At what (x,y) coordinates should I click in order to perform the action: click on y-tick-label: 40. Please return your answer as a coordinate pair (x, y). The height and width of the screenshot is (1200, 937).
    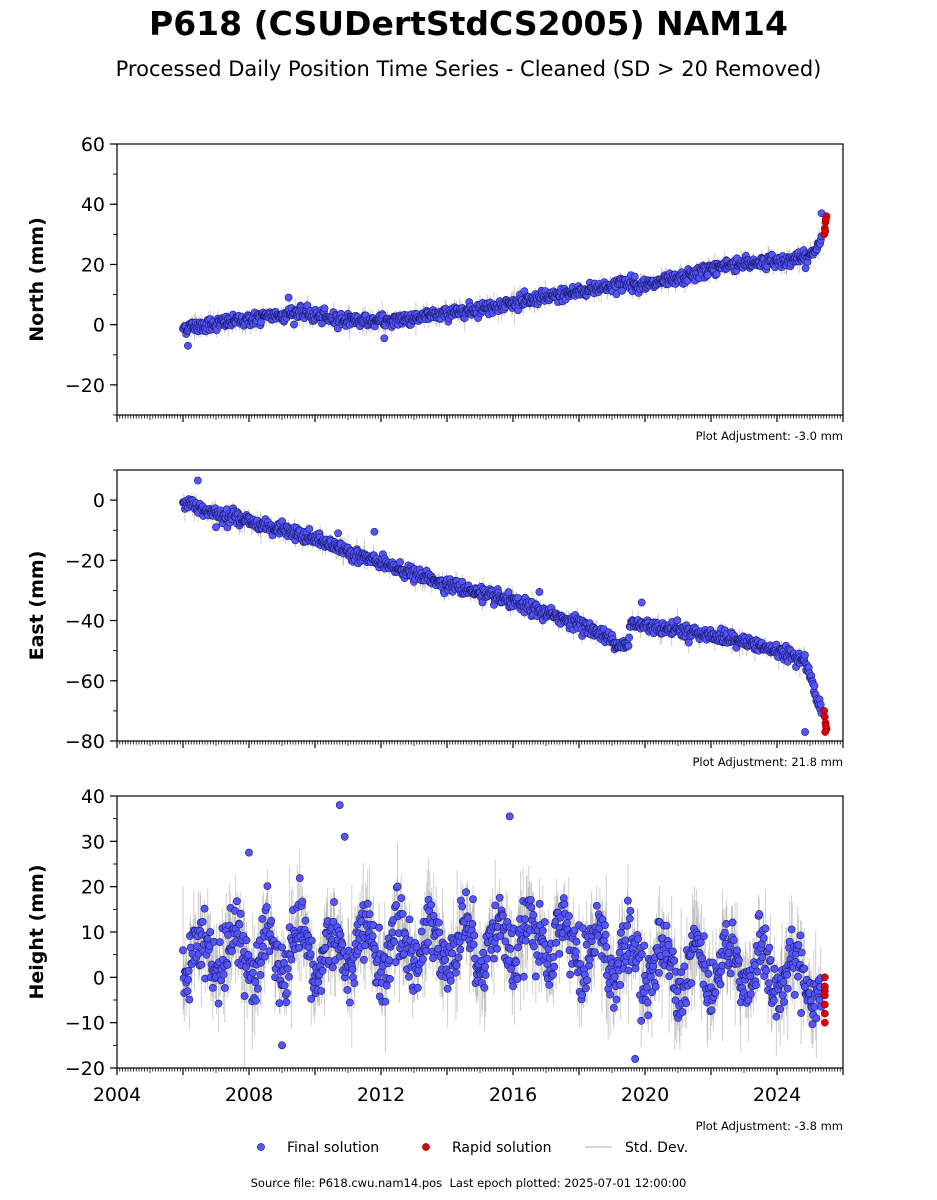
    Looking at the image, I should click on (93, 205).